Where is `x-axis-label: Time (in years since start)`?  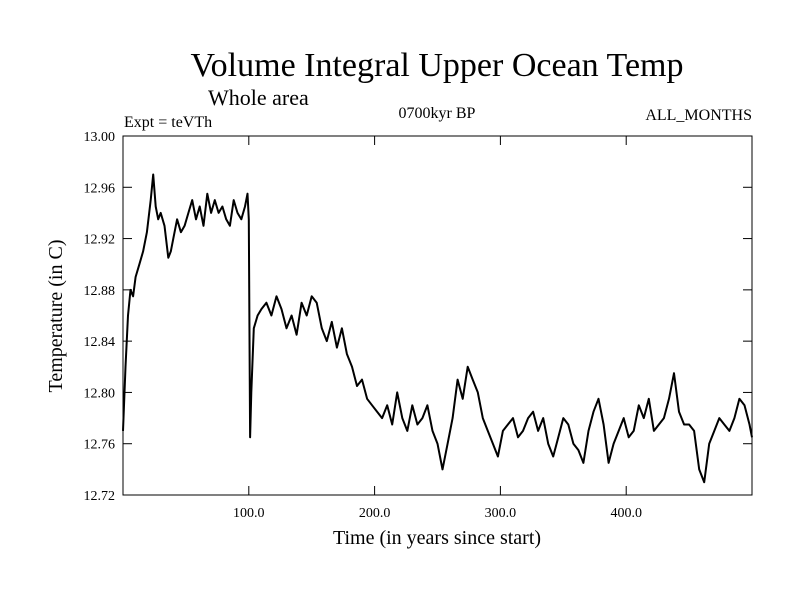
x-axis-label: Time (in years since start) is located at coordinates (437, 538).